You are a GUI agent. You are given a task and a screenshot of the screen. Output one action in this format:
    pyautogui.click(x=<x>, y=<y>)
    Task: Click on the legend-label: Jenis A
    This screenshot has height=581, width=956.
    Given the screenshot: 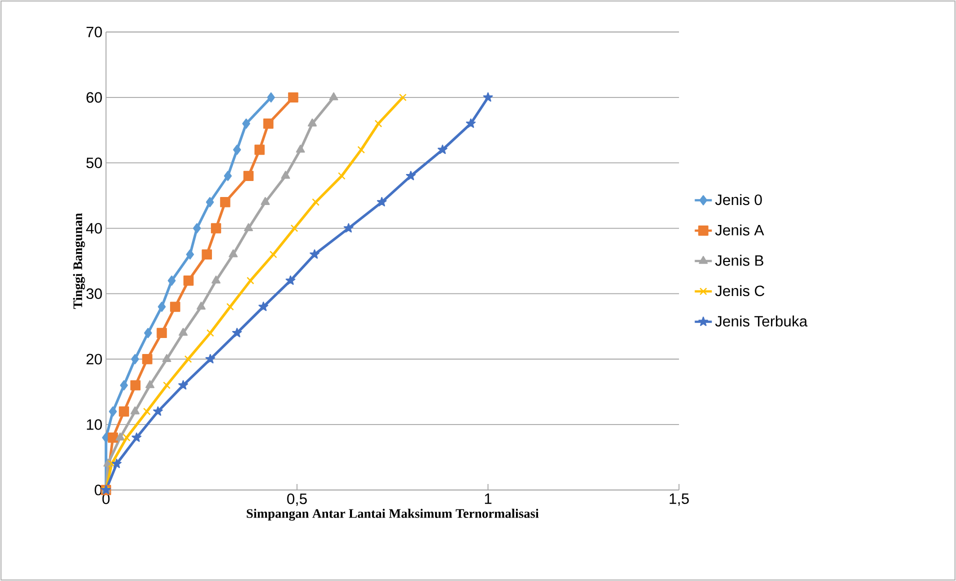 What is the action you would take?
    pyautogui.click(x=739, y=230)
    